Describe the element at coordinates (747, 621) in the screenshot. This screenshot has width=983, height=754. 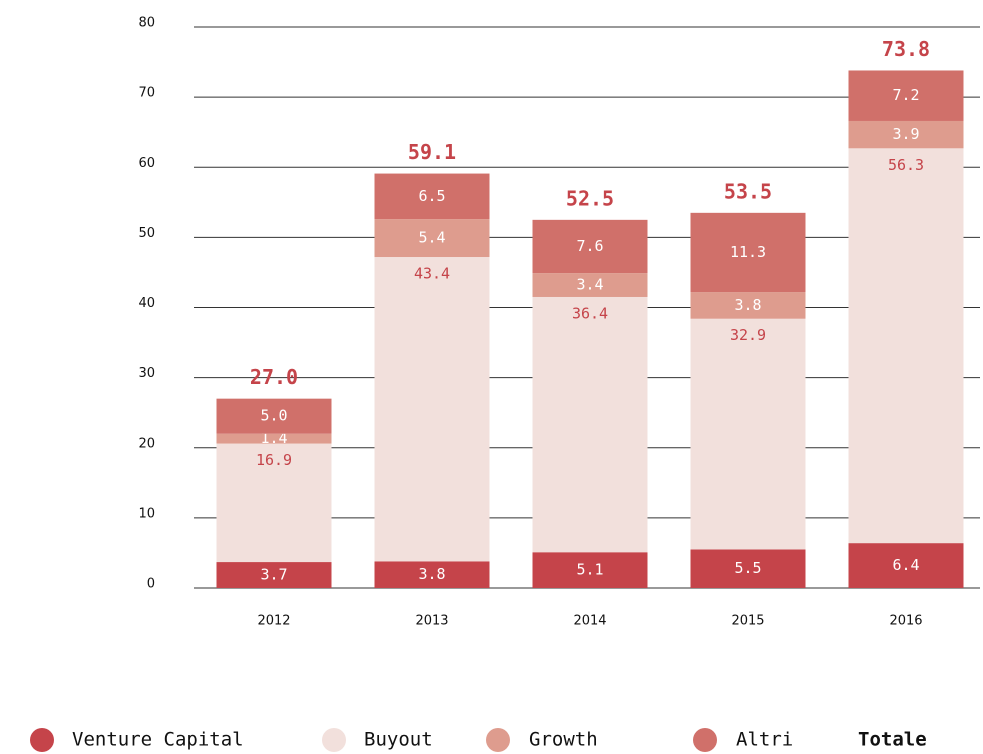
I see `x-tick-label: 2015` at that location.